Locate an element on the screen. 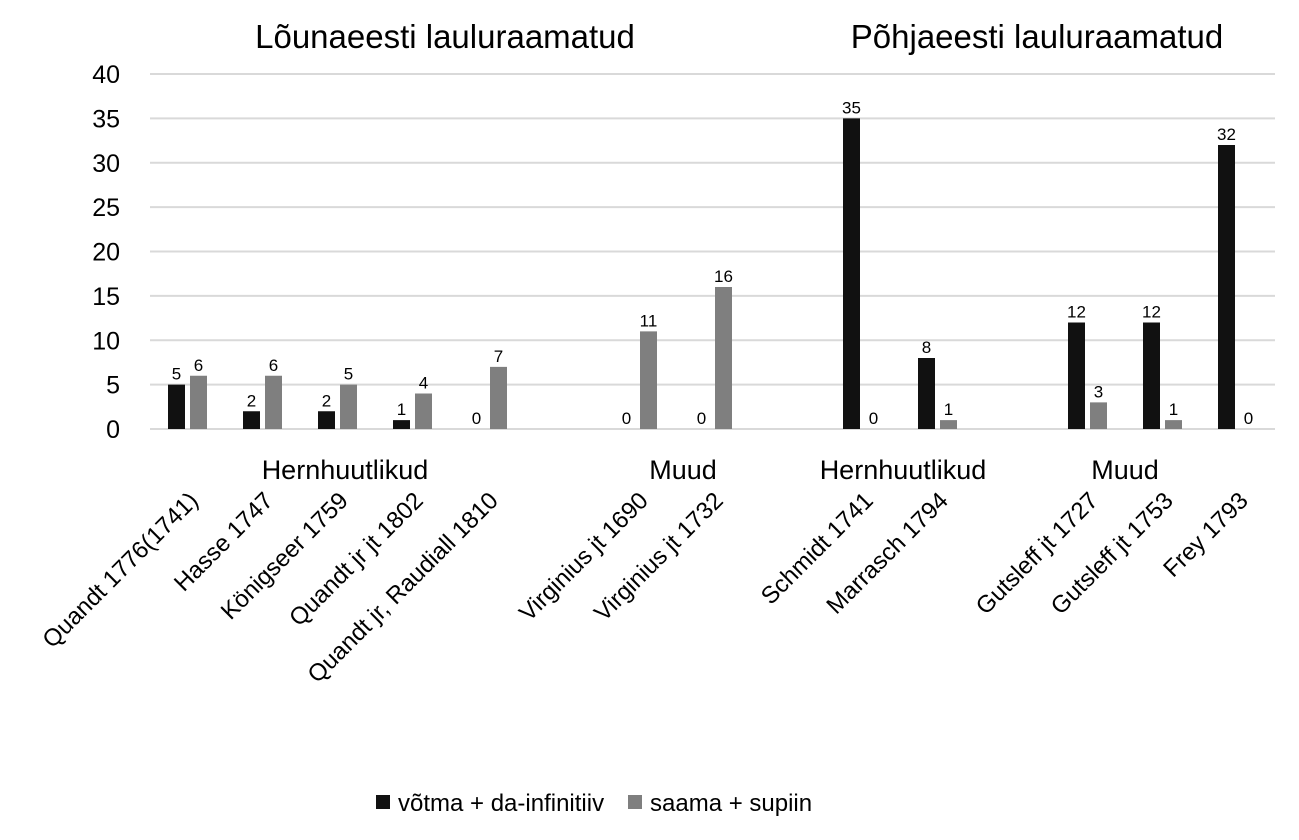  y-tick-label: 20 is located at coordinates (106, 253).